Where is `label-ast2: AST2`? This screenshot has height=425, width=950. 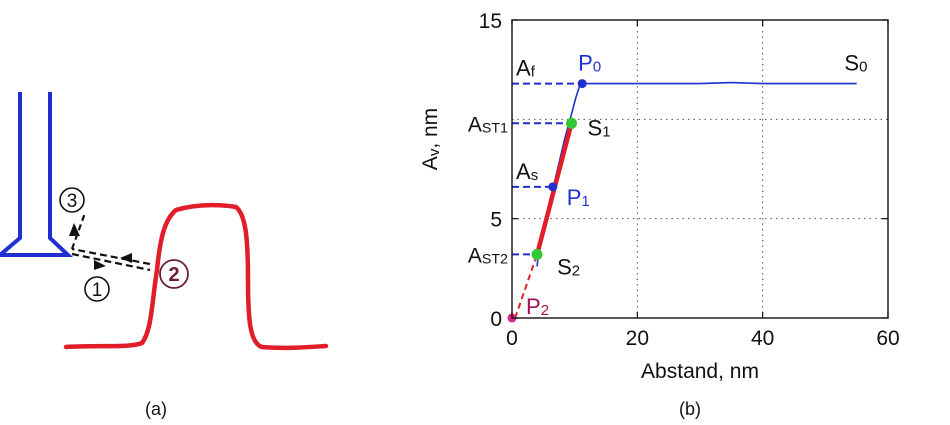
label-ast2: AST2 is located at coordinates (488, 255).